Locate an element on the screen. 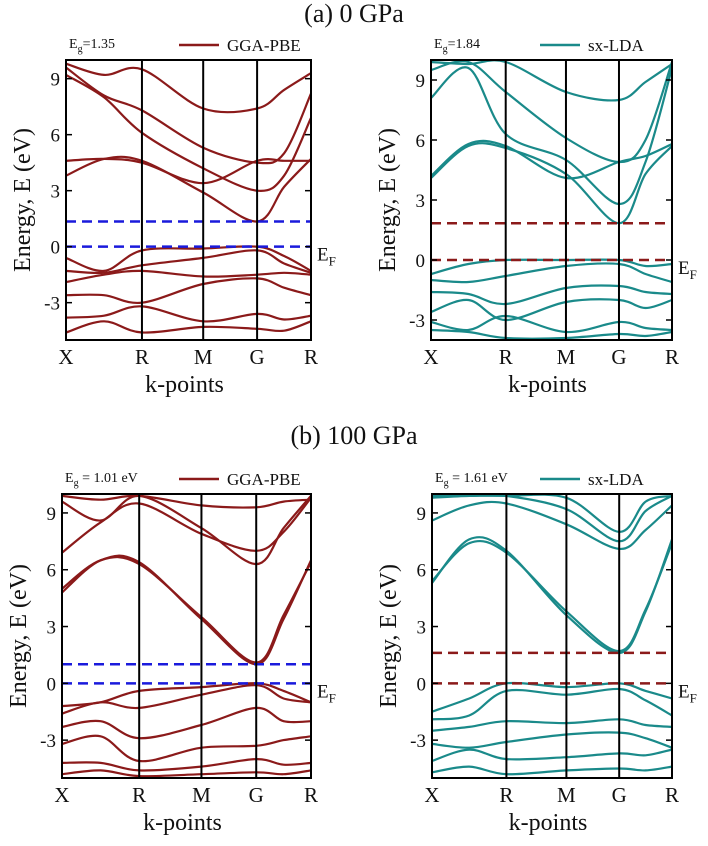  band-gap-label: Eg = 1.01 eV is located at coordinates (101, 480).